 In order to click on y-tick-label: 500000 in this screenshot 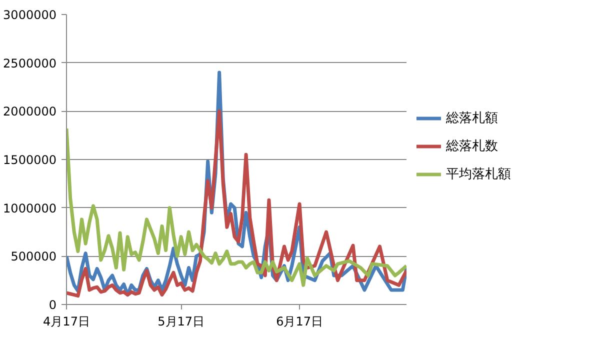, I will do `click(33, 257)`.